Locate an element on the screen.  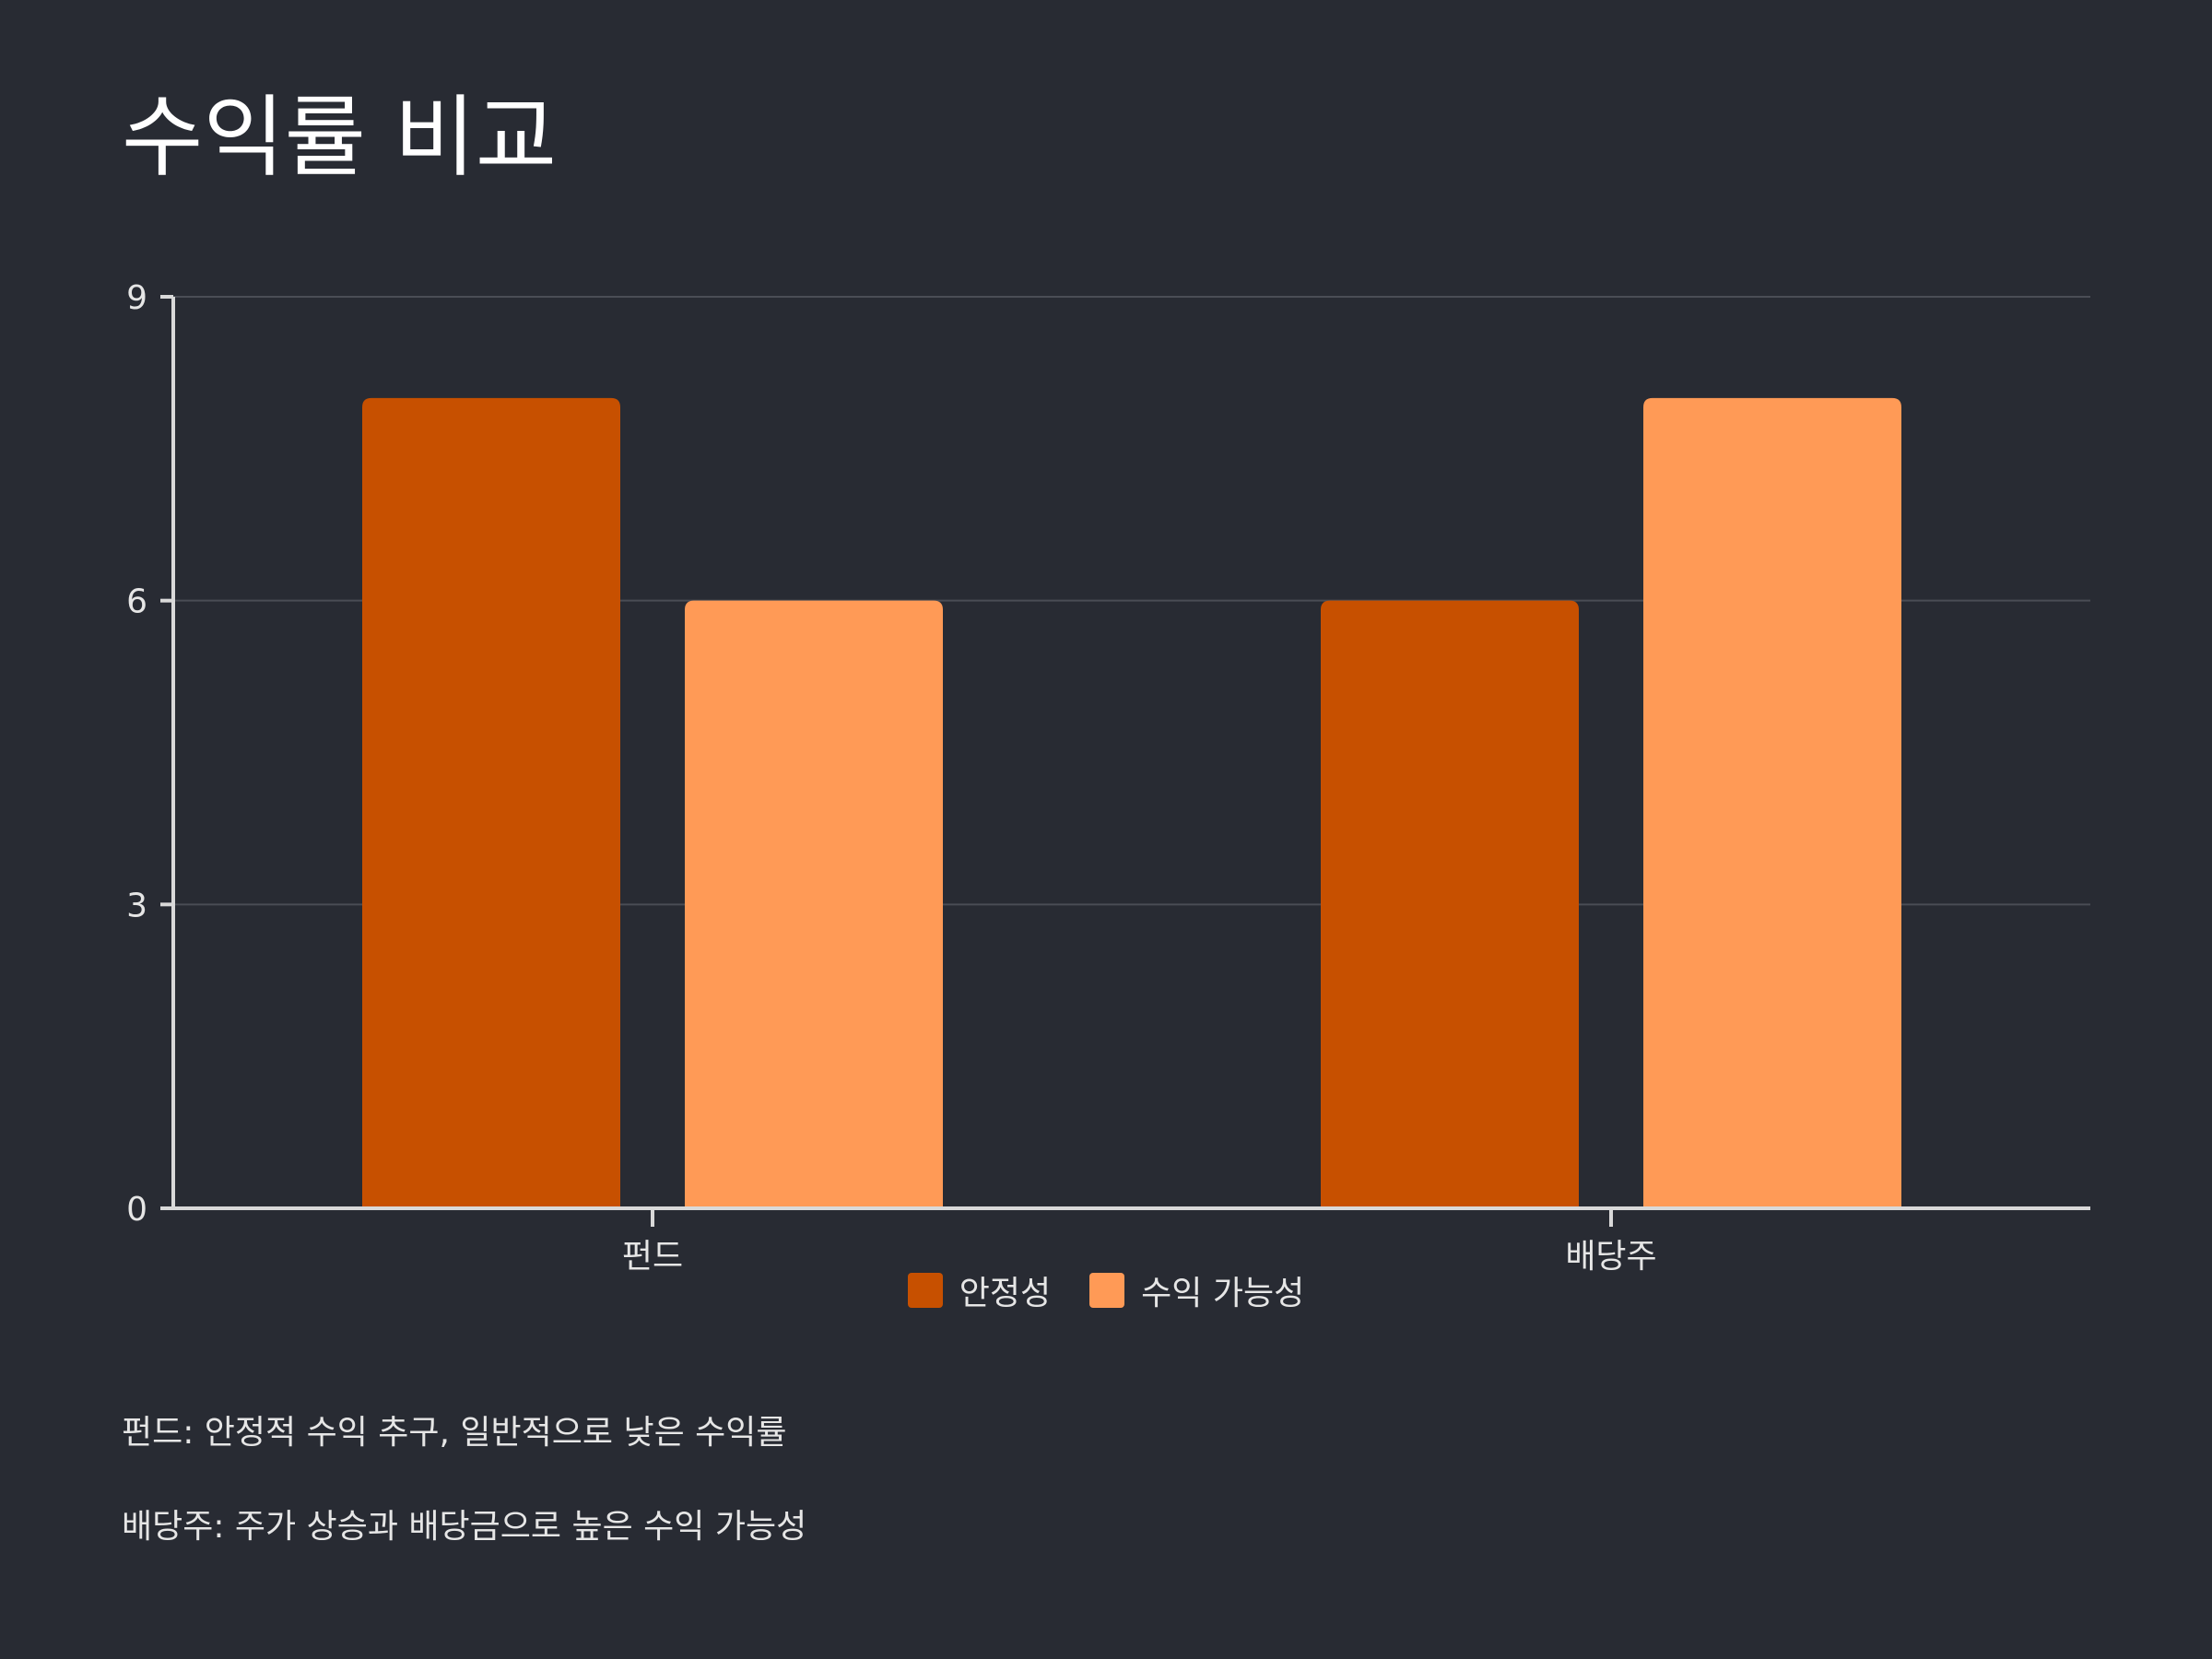
legend-label-stability: 안정성 is located at coordinates (1005, 1293).